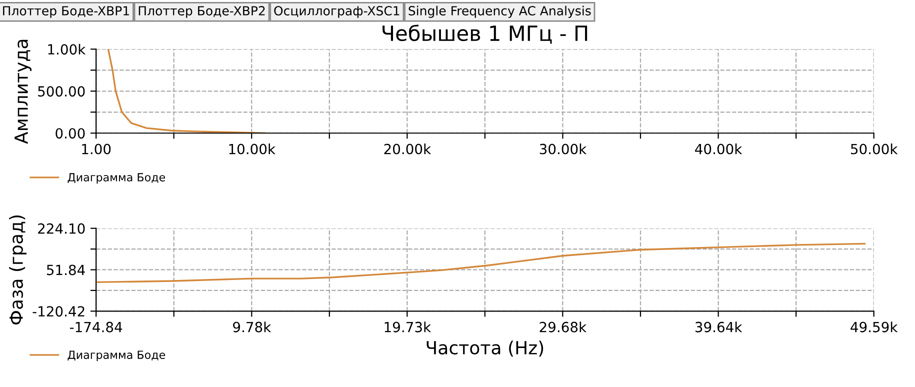 The width and height of the screenshot is (915, 387). I want to click on y-tick-label: 224.10, so click(61, 228).